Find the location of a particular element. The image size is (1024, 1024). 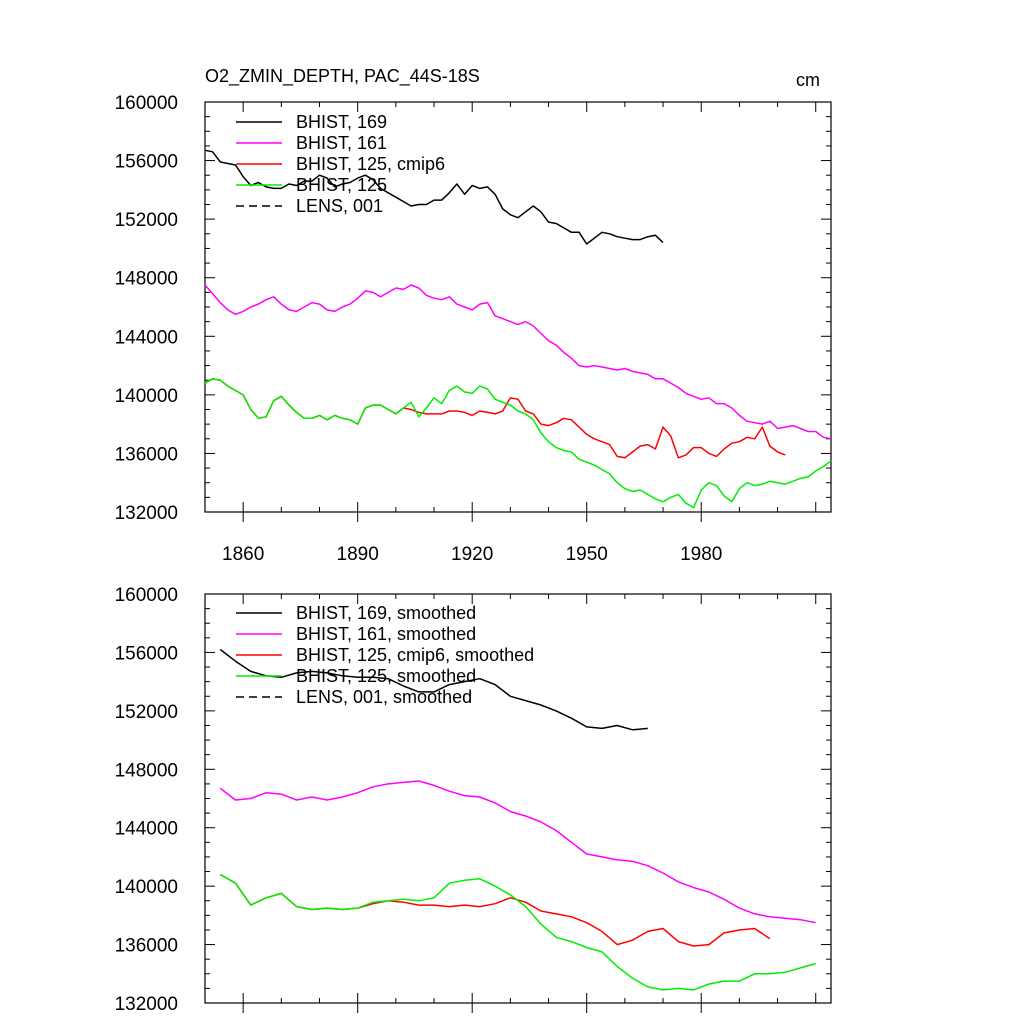

x-tick-label: 1860 is located at coordinates (243, 554).